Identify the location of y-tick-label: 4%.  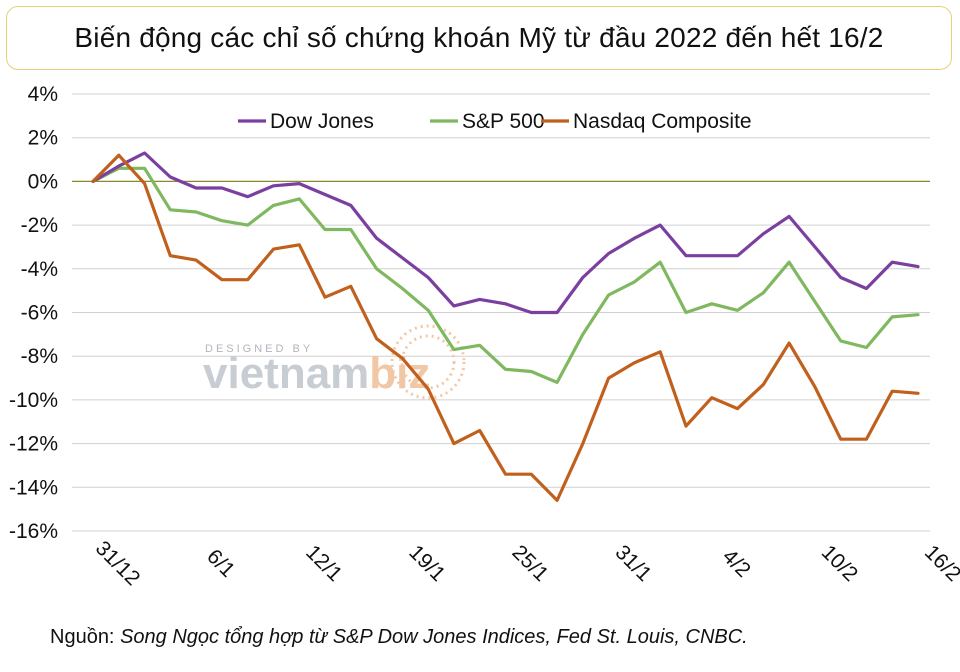
(43, 94).